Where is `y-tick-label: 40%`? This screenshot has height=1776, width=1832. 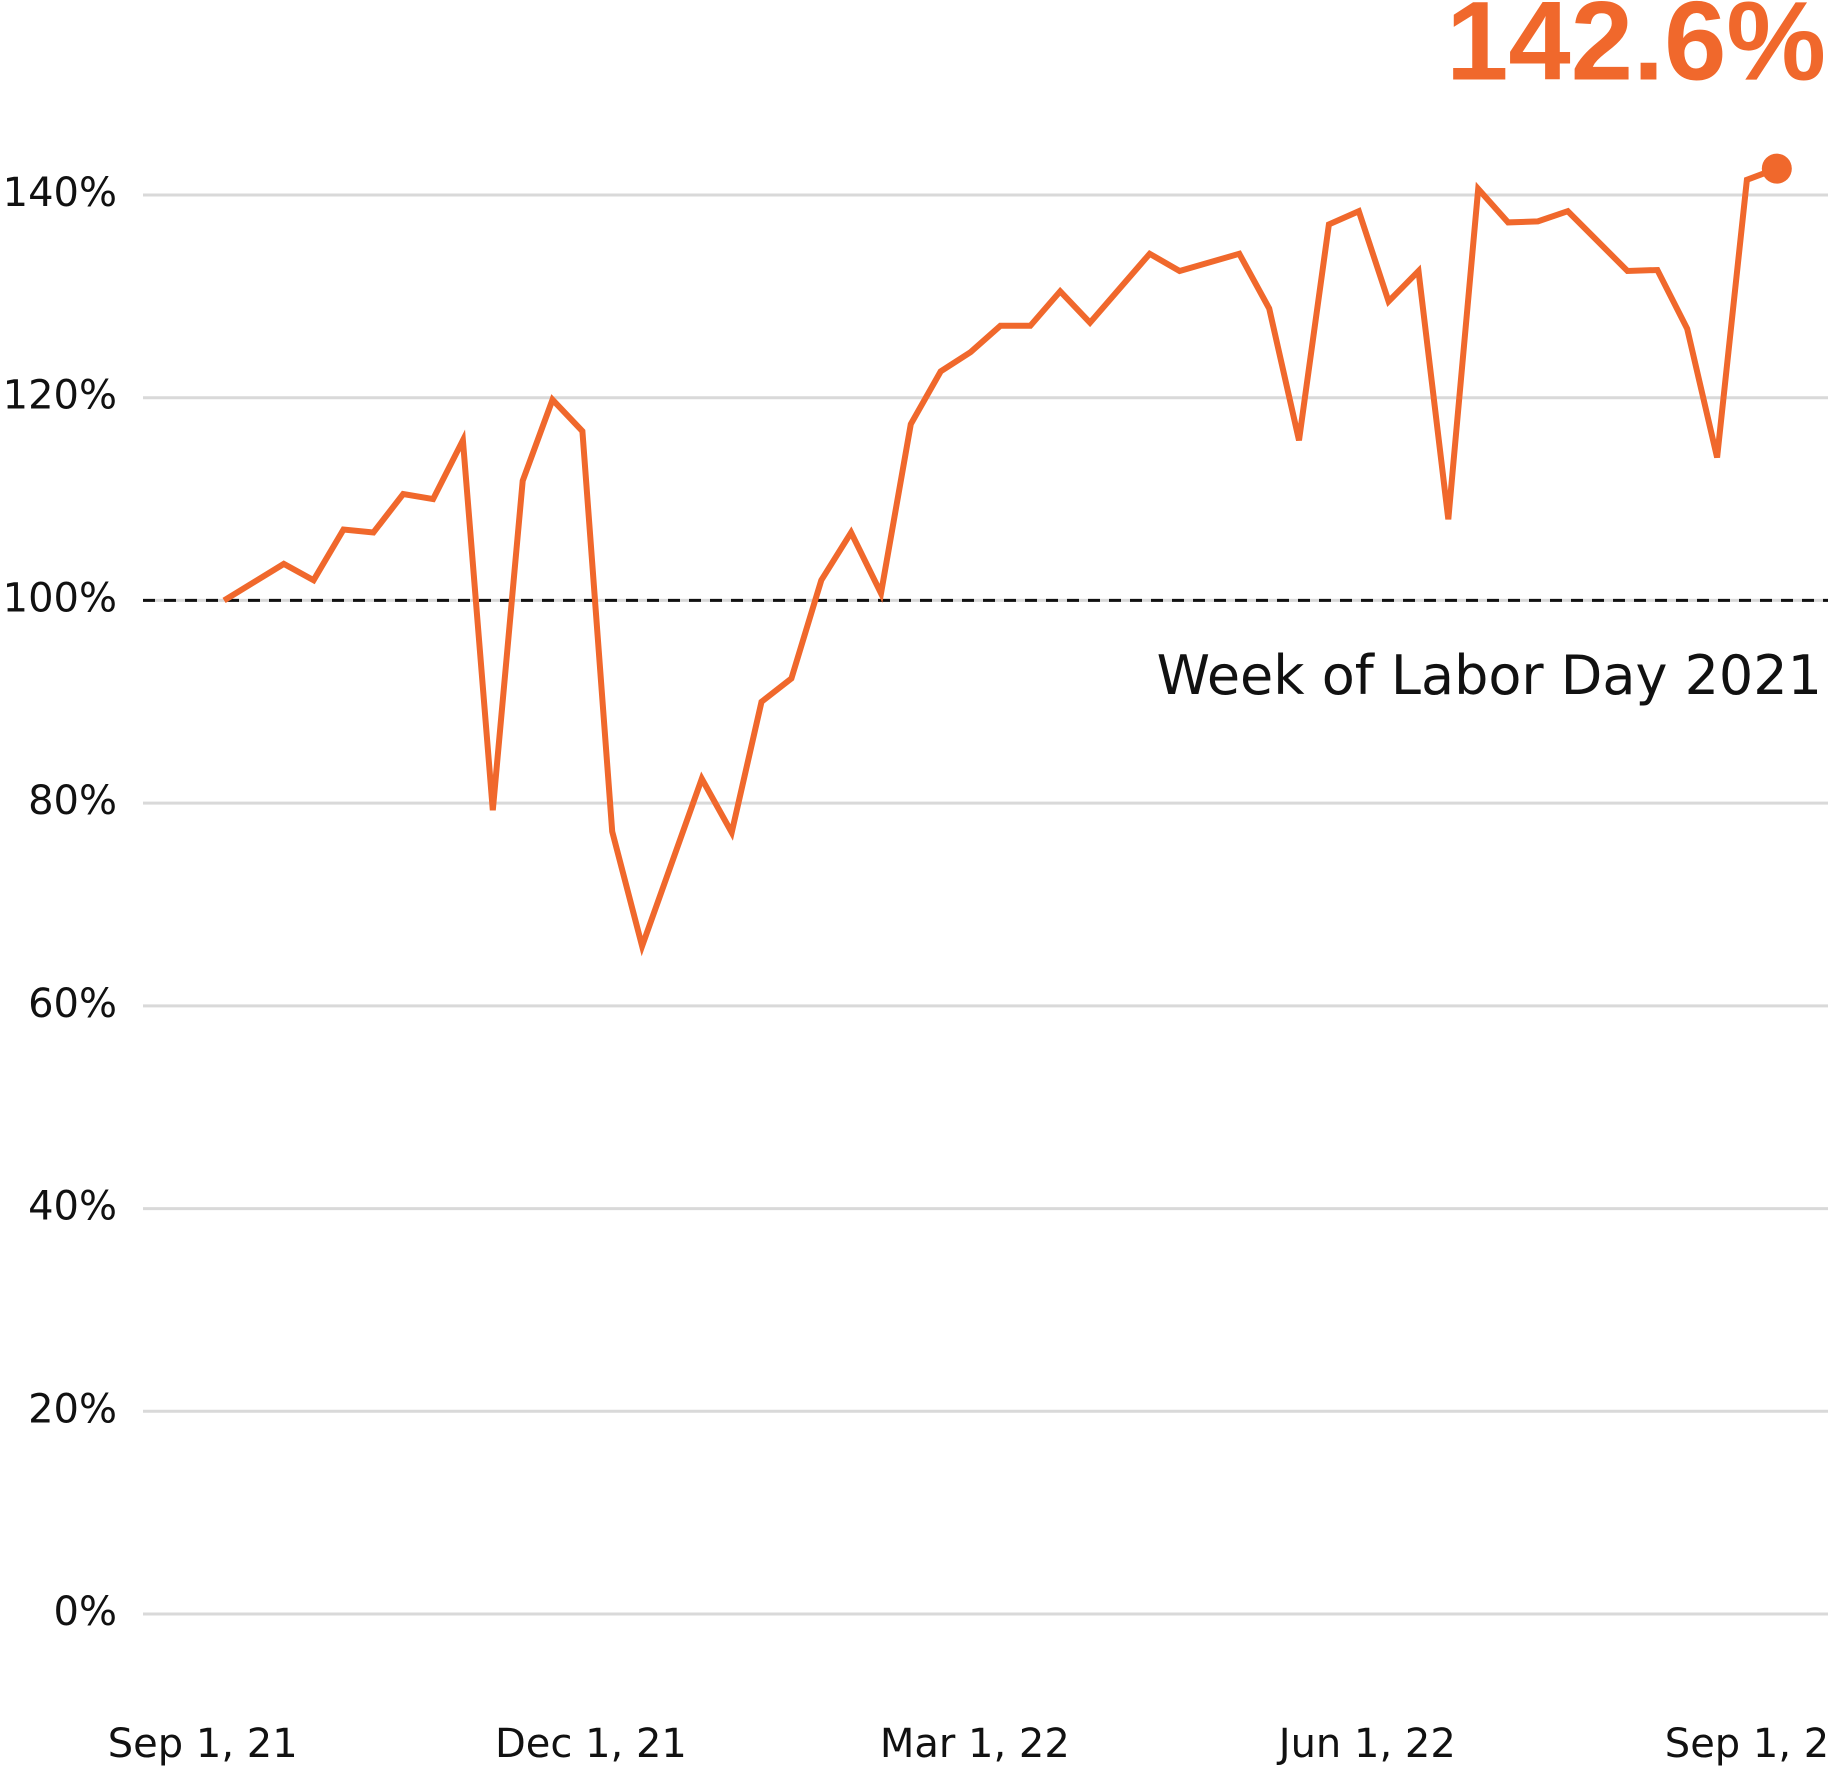 y-tick-label: 40% is located at coordinates (72, 1207).